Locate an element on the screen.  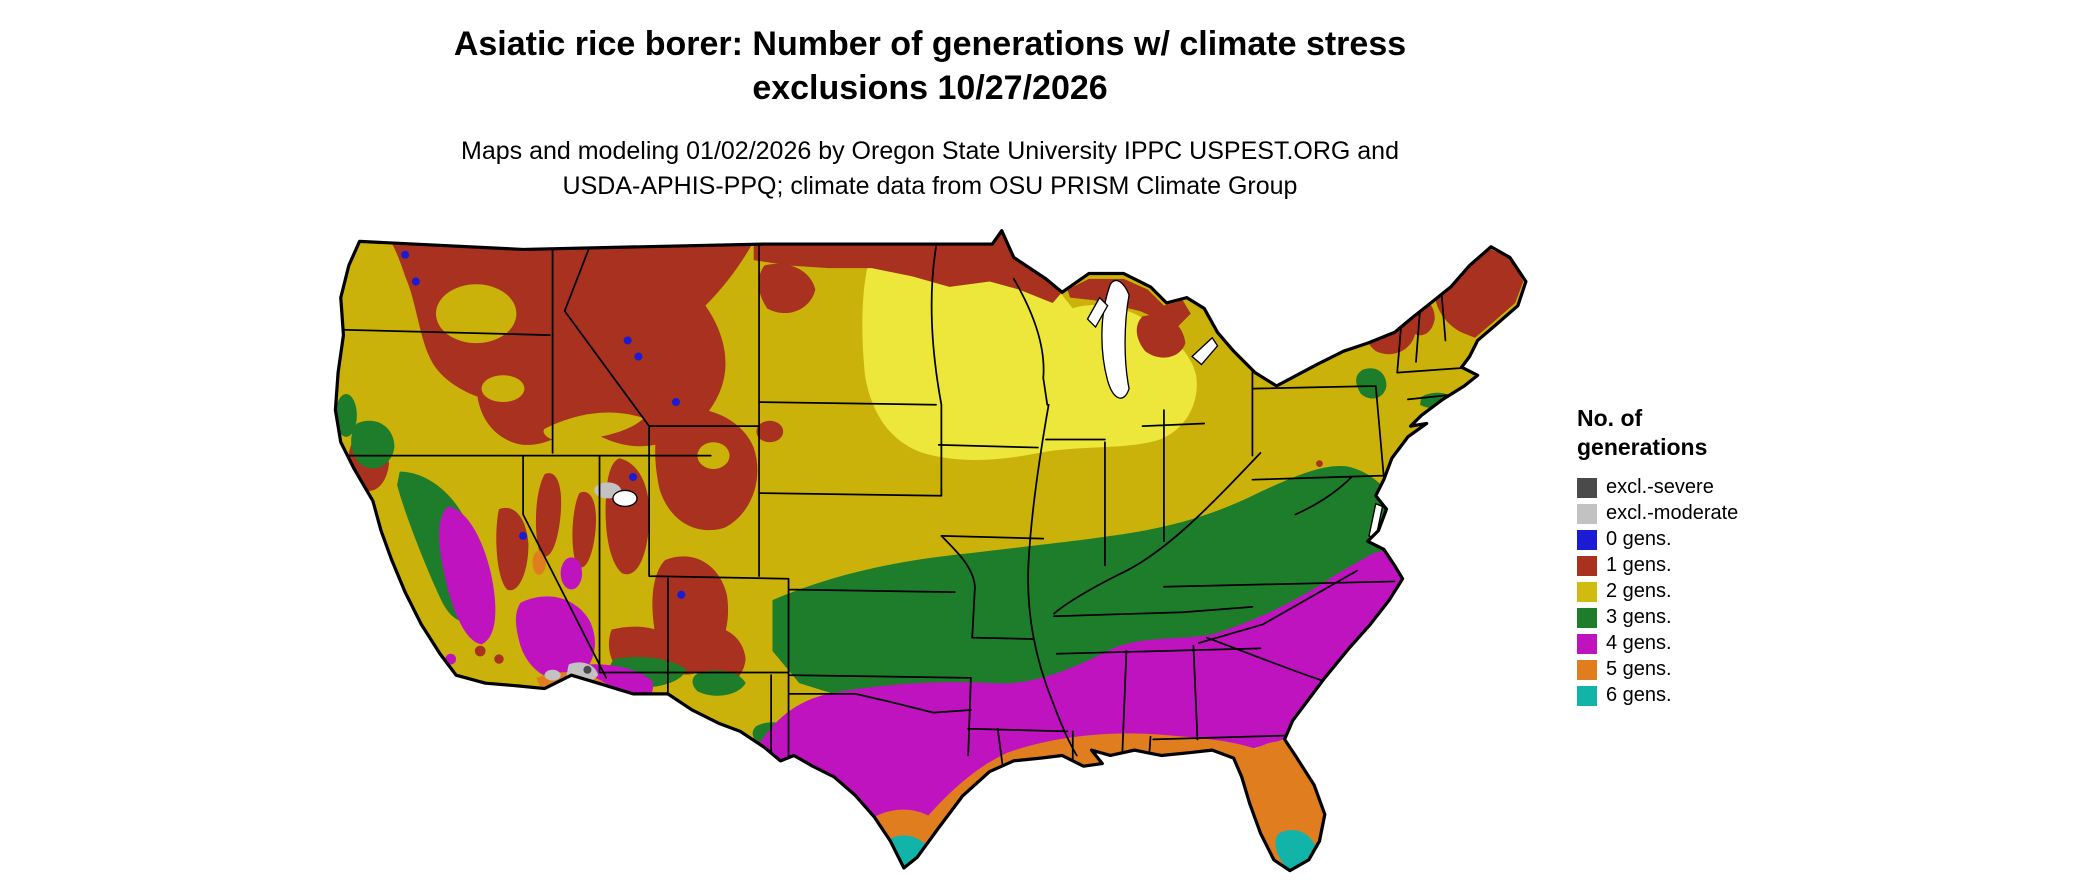
legend-swatch-gens2 is located at coordinates (1587, 591).